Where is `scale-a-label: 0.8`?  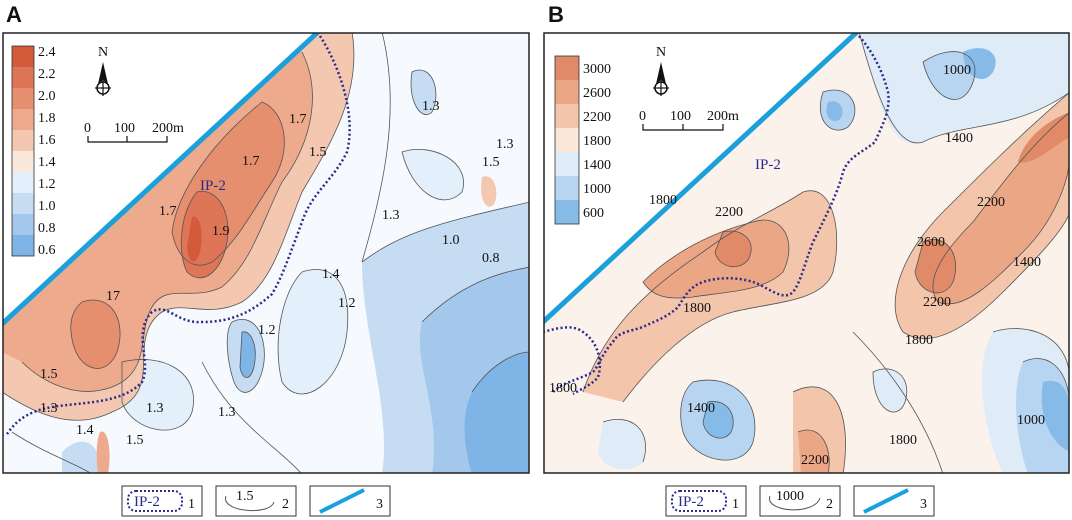 scale-a-label: 0.8 is located at coordinates (47, 228).